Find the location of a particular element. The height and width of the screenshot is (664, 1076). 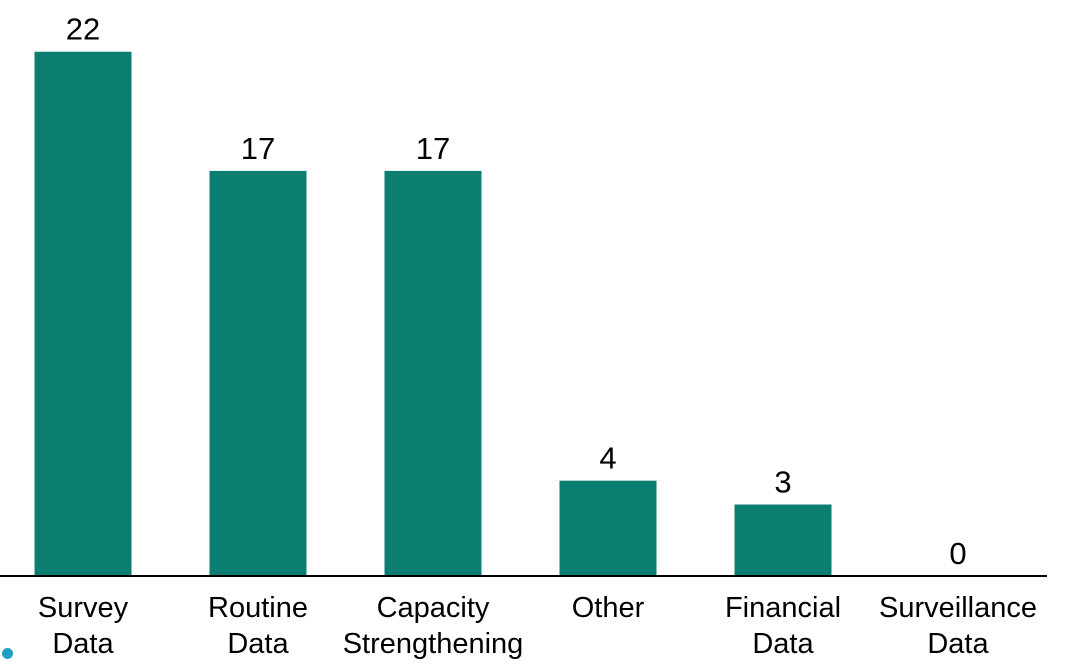

data-label-0: 22 is located at coordinates (83, 29).